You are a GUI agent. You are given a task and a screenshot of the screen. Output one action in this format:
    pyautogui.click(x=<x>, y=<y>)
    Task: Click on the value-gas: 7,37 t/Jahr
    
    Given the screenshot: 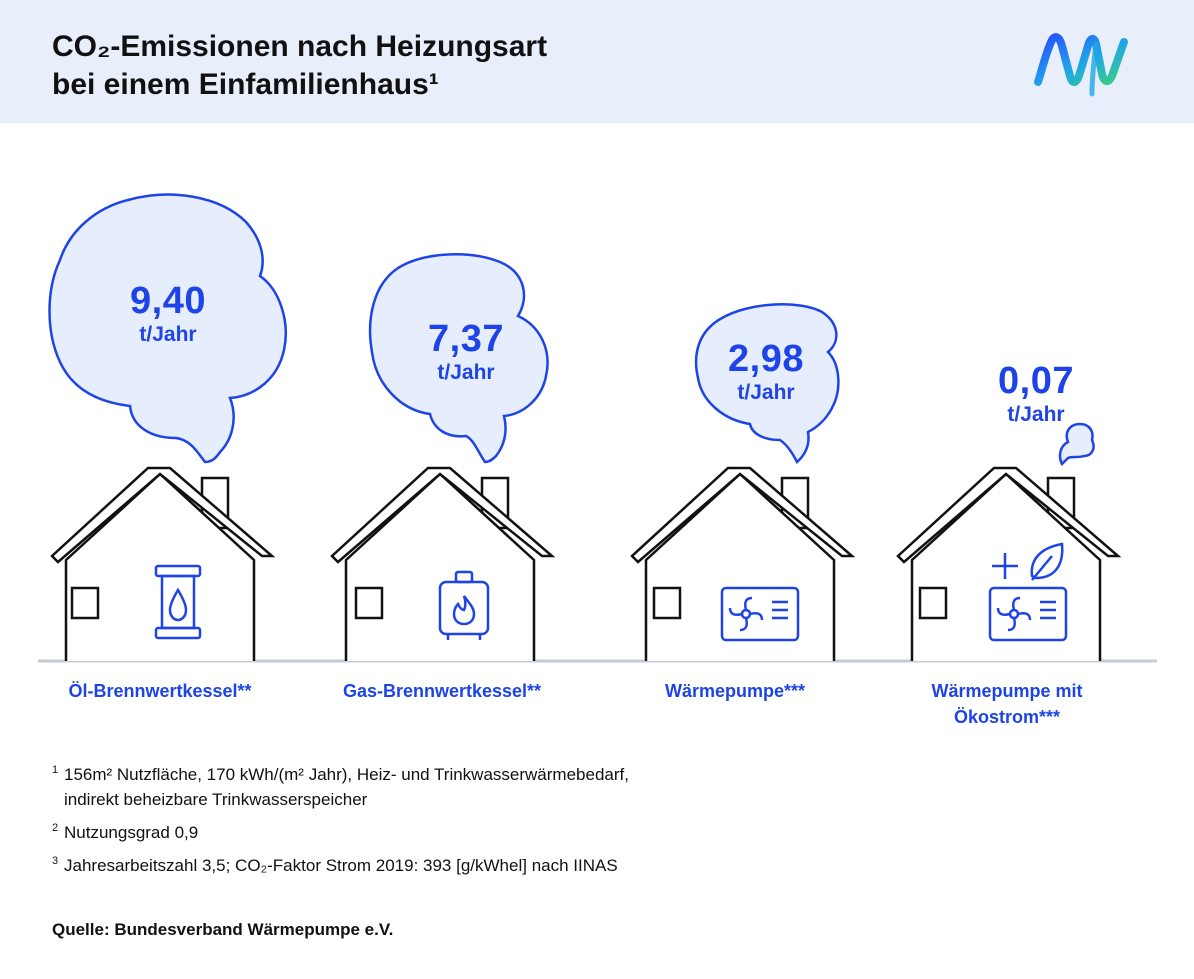 What is the action you would take?
    pyautogui.click(x=466, y=352)
    